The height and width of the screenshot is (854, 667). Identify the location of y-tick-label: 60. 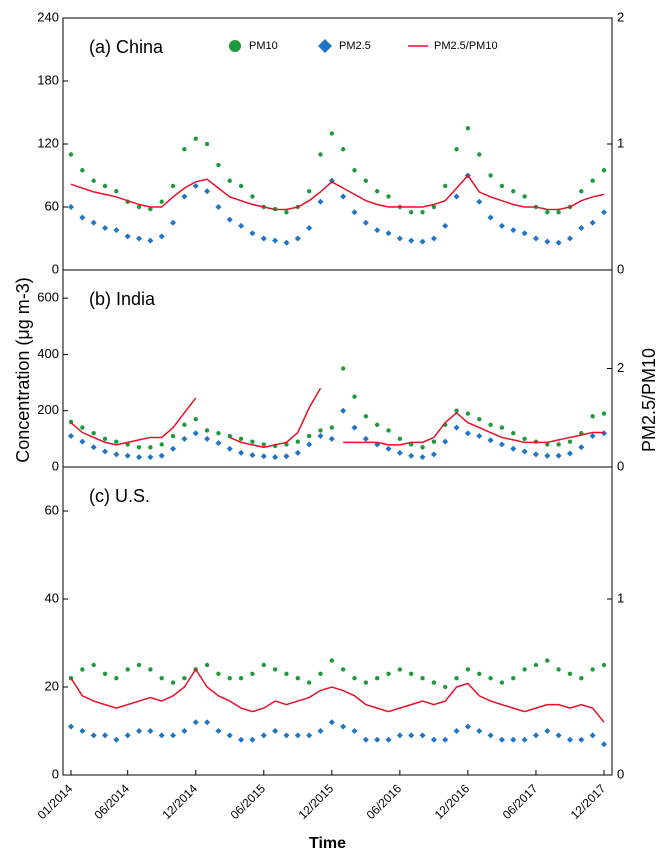
(52, 205).